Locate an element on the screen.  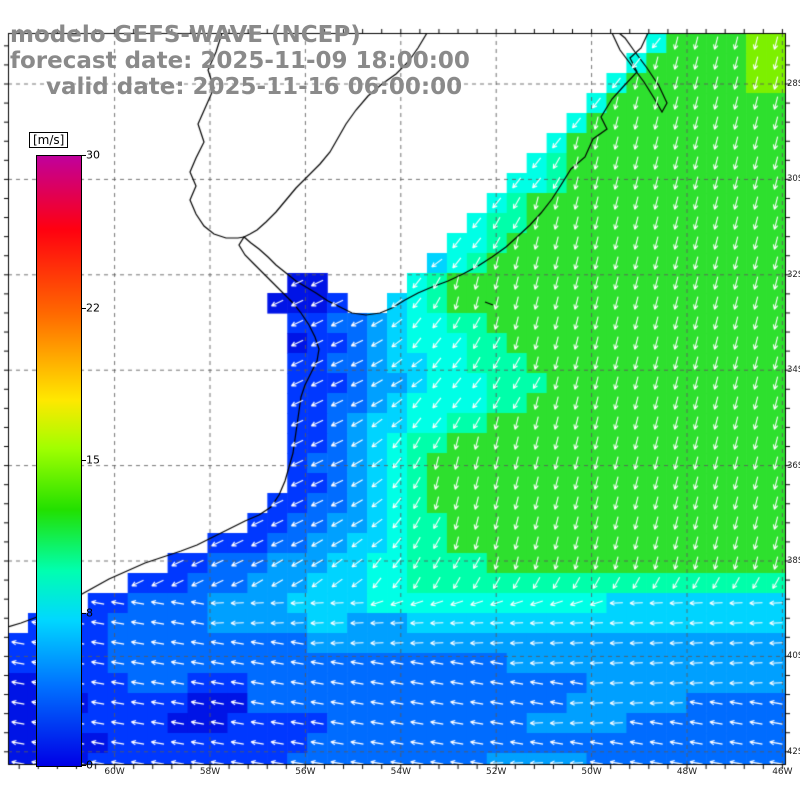
lon-label: 50W is located at coordinates (591, 772).